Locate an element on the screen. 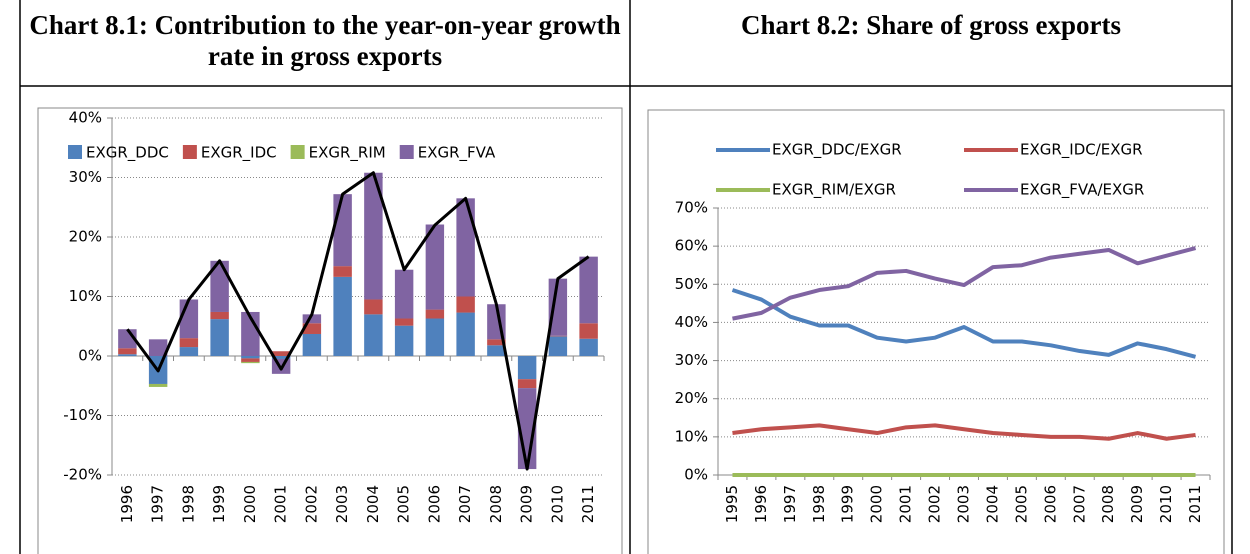 This screenshot has height=554, width=1250. legend-label: EXGR_FVA is located at coordinates (457, 153).